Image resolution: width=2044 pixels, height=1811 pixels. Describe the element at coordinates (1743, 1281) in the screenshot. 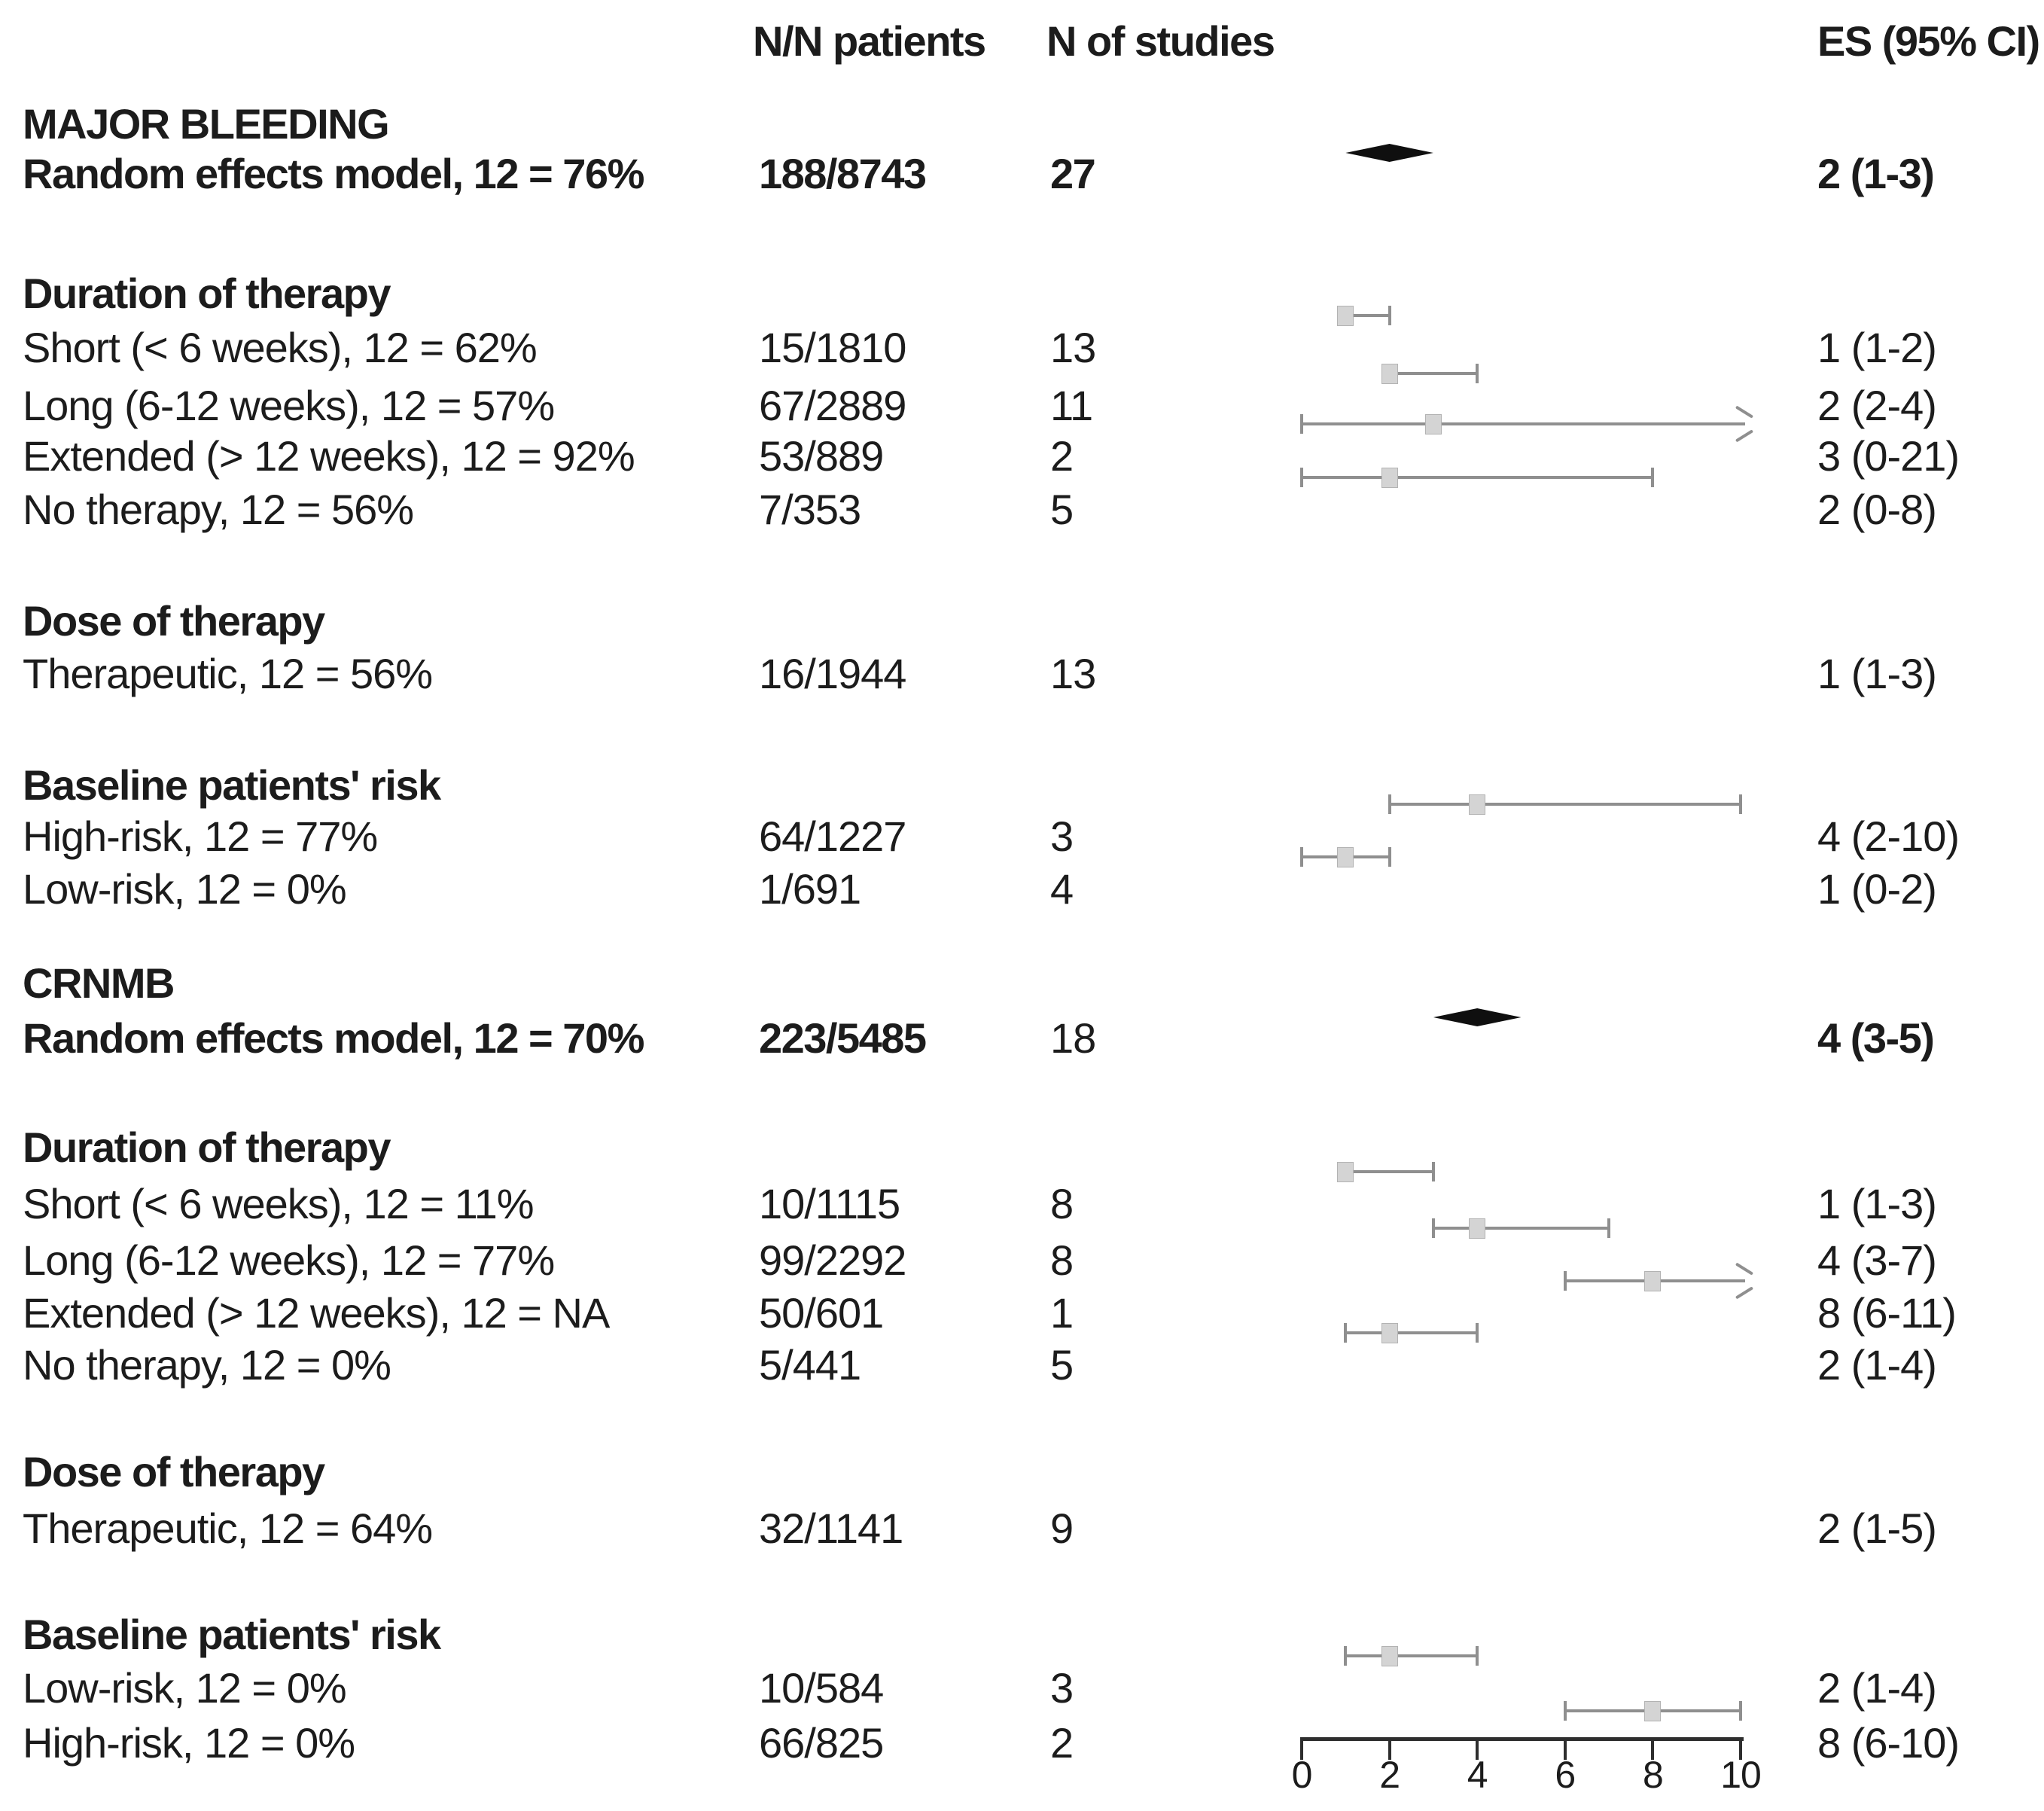

I see `ci-overflow-arrow-icon` at that location.